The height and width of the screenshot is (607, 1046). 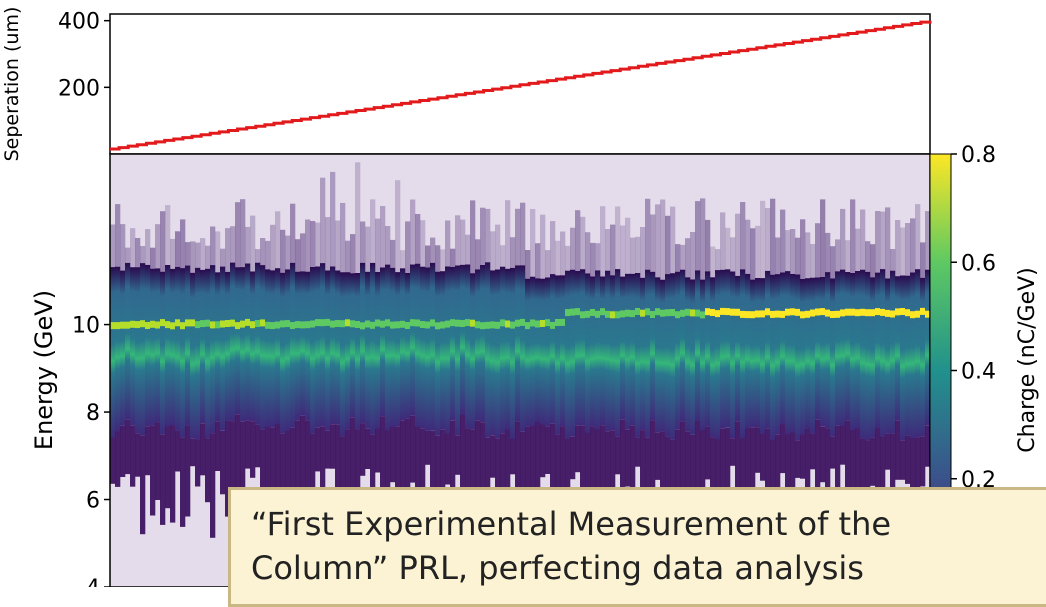 I want to click on energy-ytick-label: 4, so click(x=93, y=581).